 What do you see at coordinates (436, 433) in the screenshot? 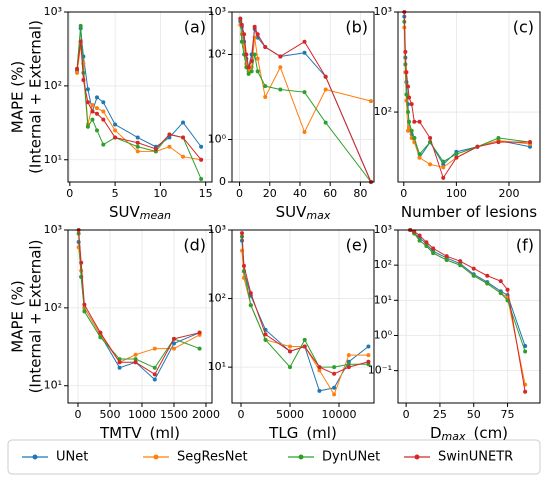
I see `x-label-main: D` at bounding box center [436, 433].